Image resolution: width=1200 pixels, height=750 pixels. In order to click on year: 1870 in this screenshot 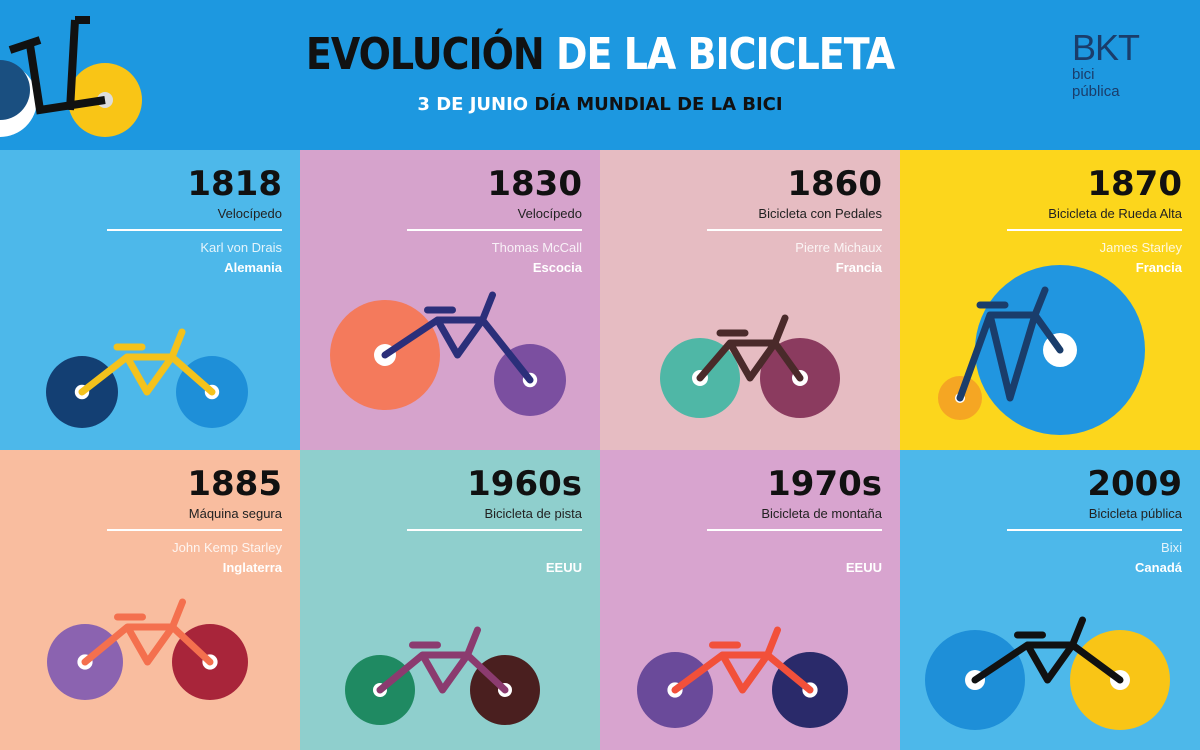, I will do `click(1134, 184)`.